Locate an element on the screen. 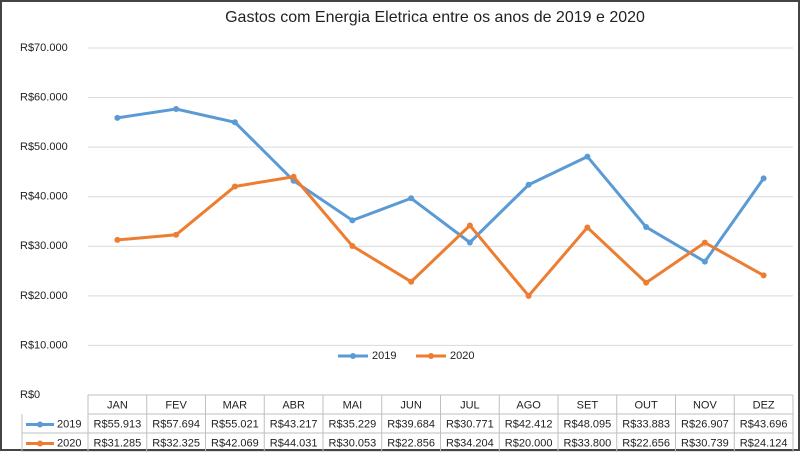  y-tick-label: R$60.000 is located at coordinates (44, 97).